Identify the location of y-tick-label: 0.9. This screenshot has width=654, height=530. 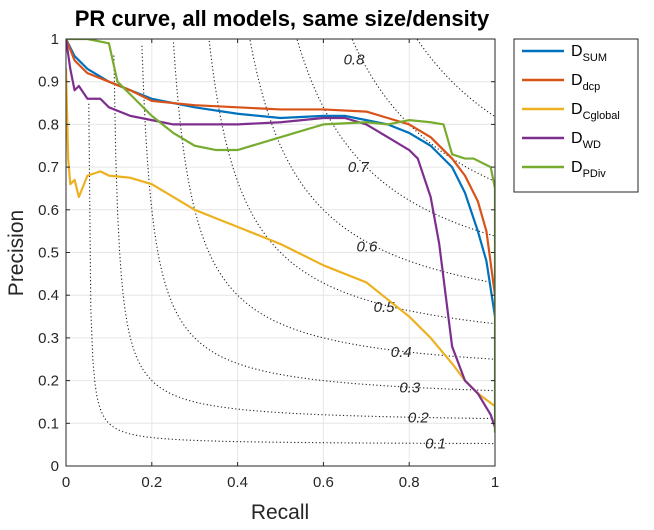
(48, 82).